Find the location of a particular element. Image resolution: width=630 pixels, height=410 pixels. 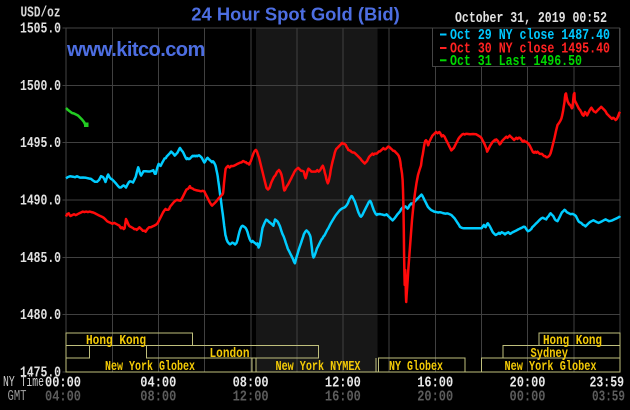

svg-text: Oct 29 NY close 1487.40 is located at coordinates (530, 35).